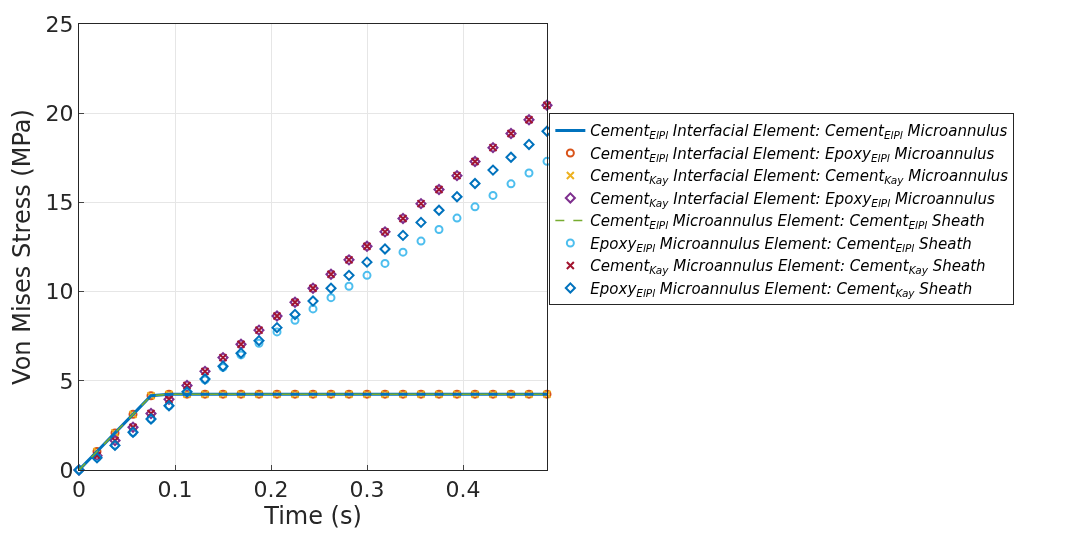 The image size is (1067, 541). I want to click on x-axis-title: Time (s), so click(312, 516).